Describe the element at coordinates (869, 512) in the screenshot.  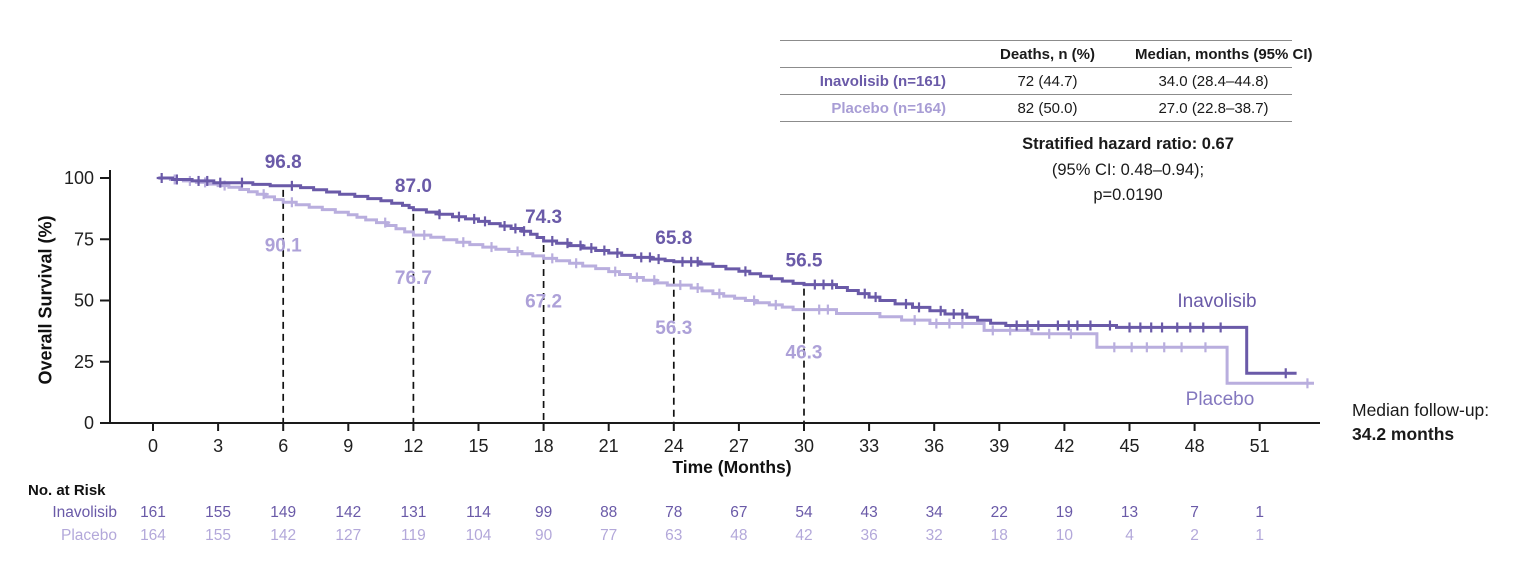
I see `risk-value-inavolisib-33: 43` at that location.